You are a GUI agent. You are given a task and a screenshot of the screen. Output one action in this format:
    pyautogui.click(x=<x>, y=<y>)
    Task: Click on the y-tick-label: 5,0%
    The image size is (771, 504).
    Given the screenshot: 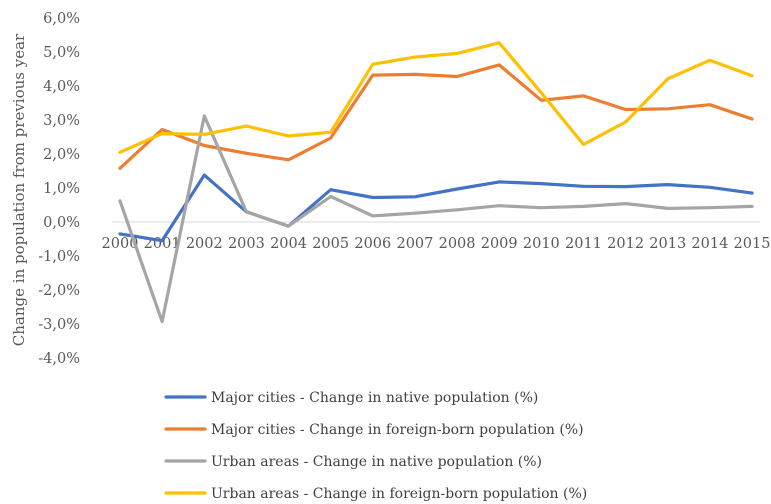 What is the action you would take?
    pyautogui.click(x=61, y=53)
    